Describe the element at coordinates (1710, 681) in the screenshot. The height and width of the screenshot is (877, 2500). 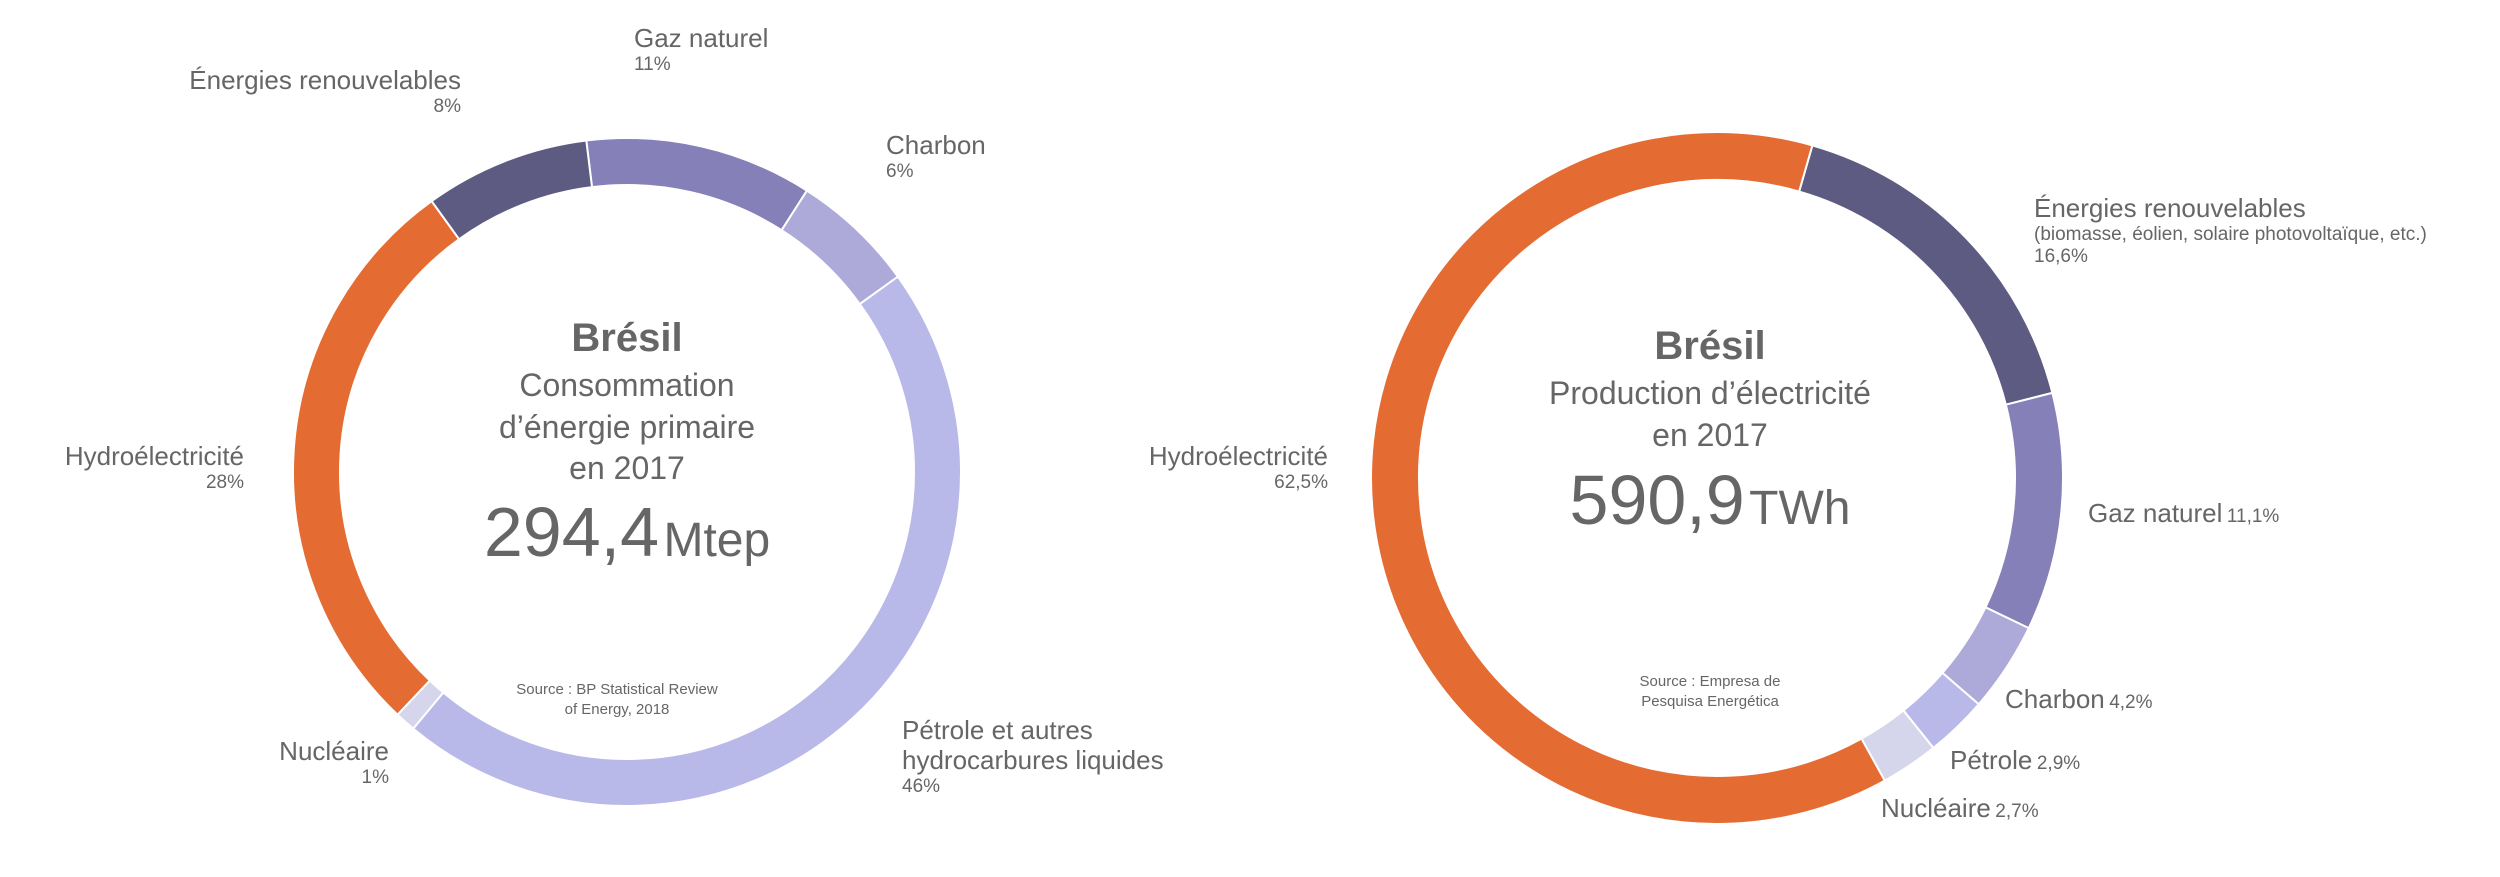
I see `source-line: Source : Empresa de` at that location.